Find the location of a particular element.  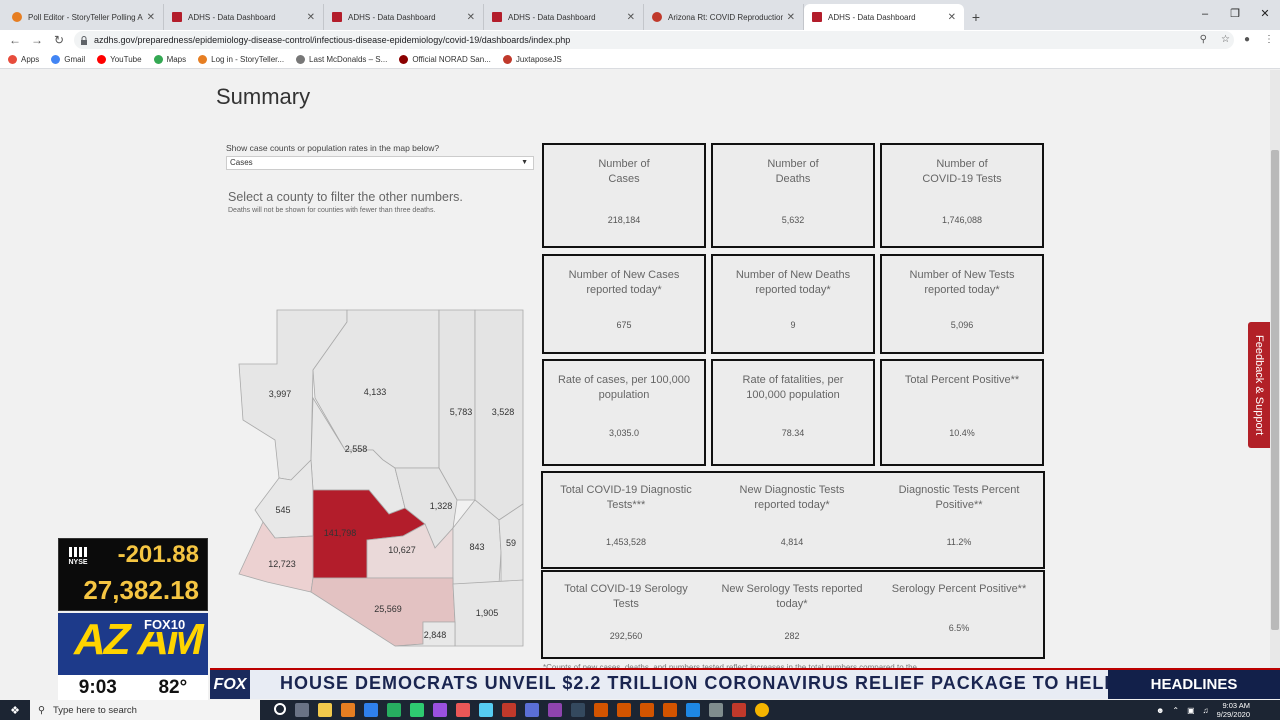

reload-button: ↻ is located at coordinates (59, 40).